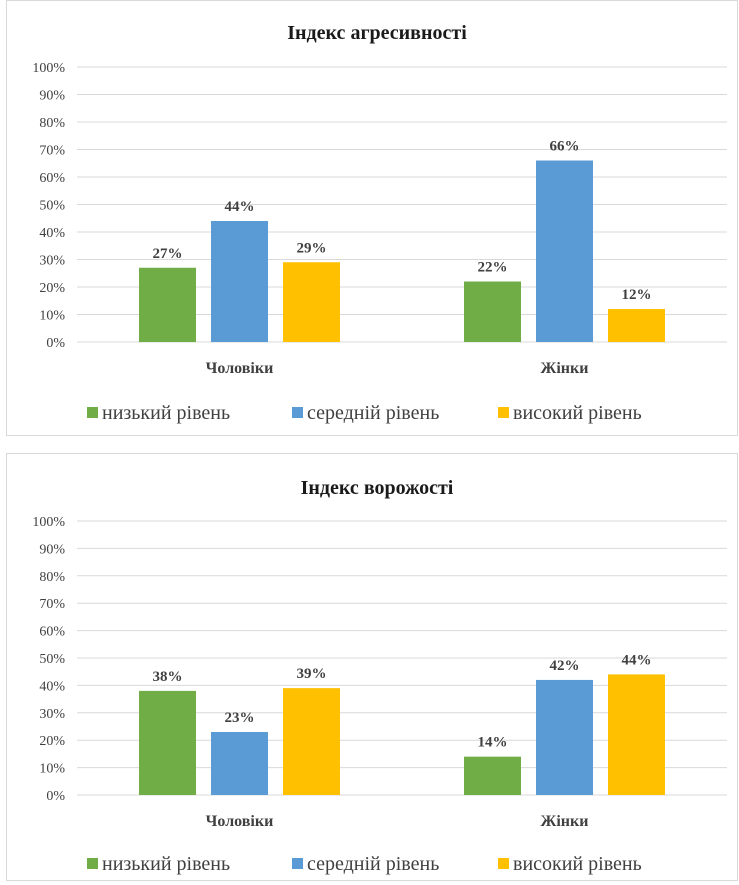 The image size is (739, 885). I want to click on data-label: 42%, so click(565, 666).